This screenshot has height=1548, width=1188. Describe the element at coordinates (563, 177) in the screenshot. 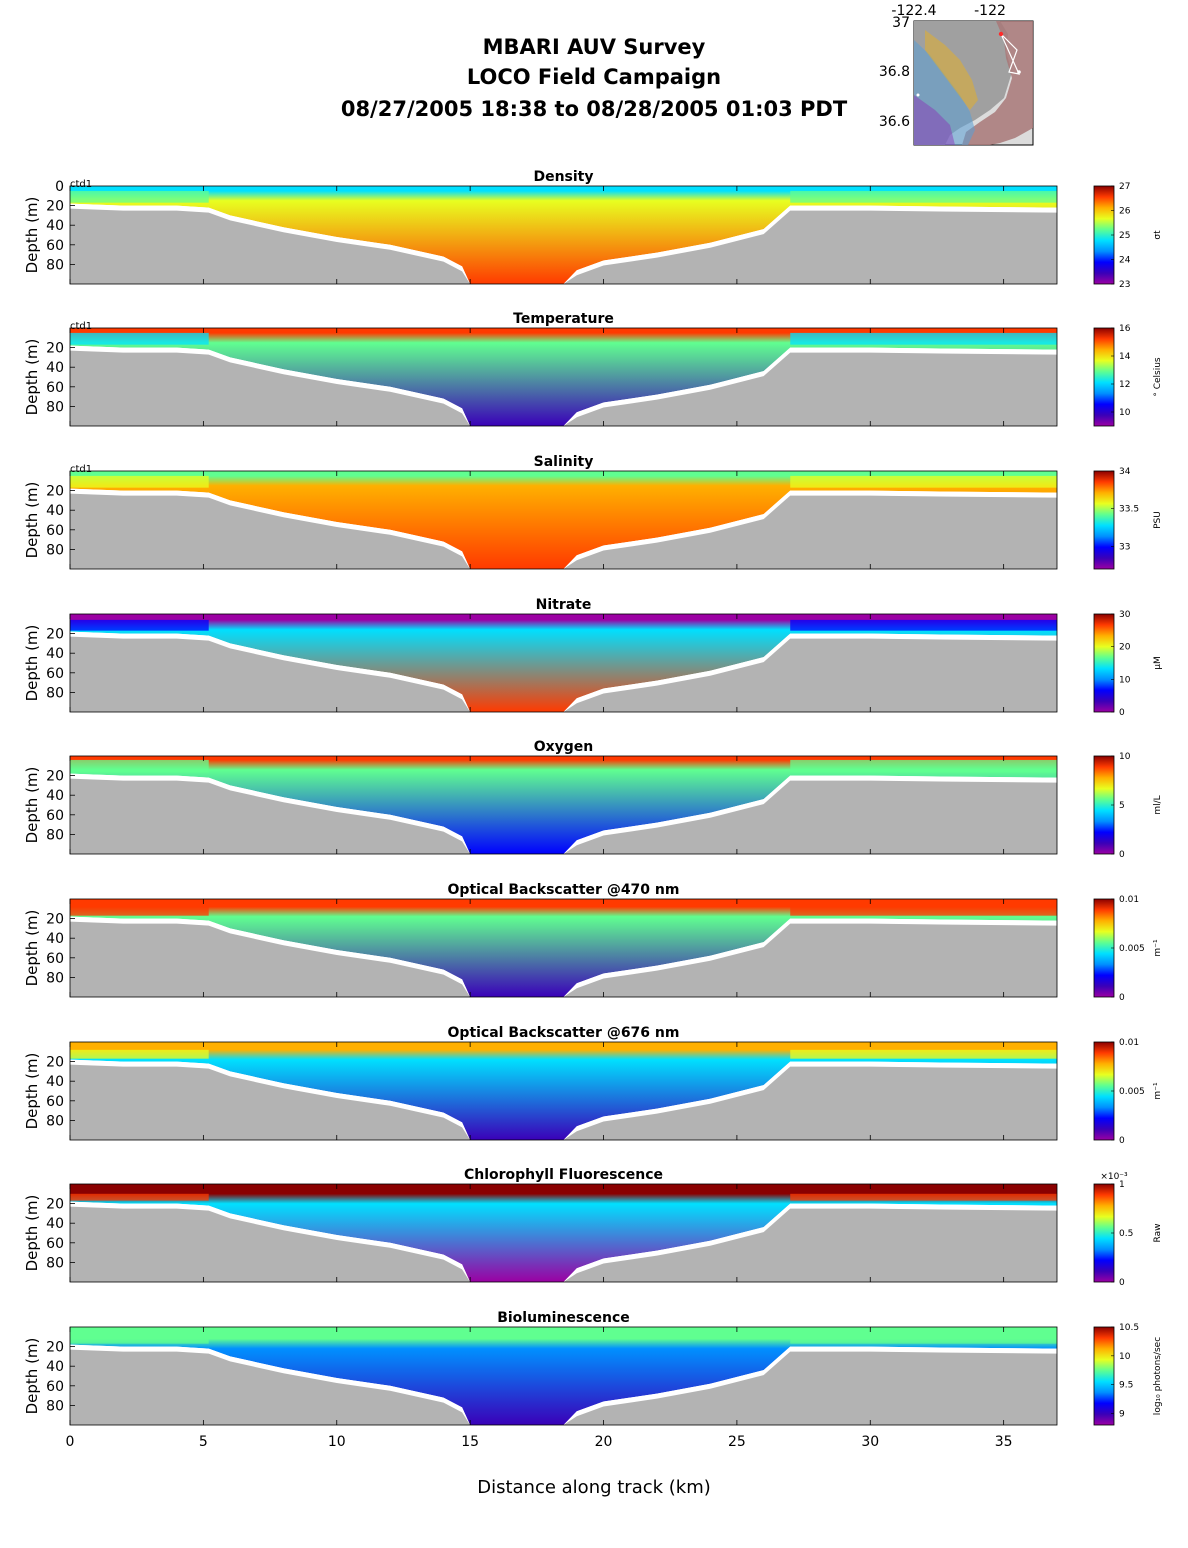

I see `panel-title: Density` at that location.